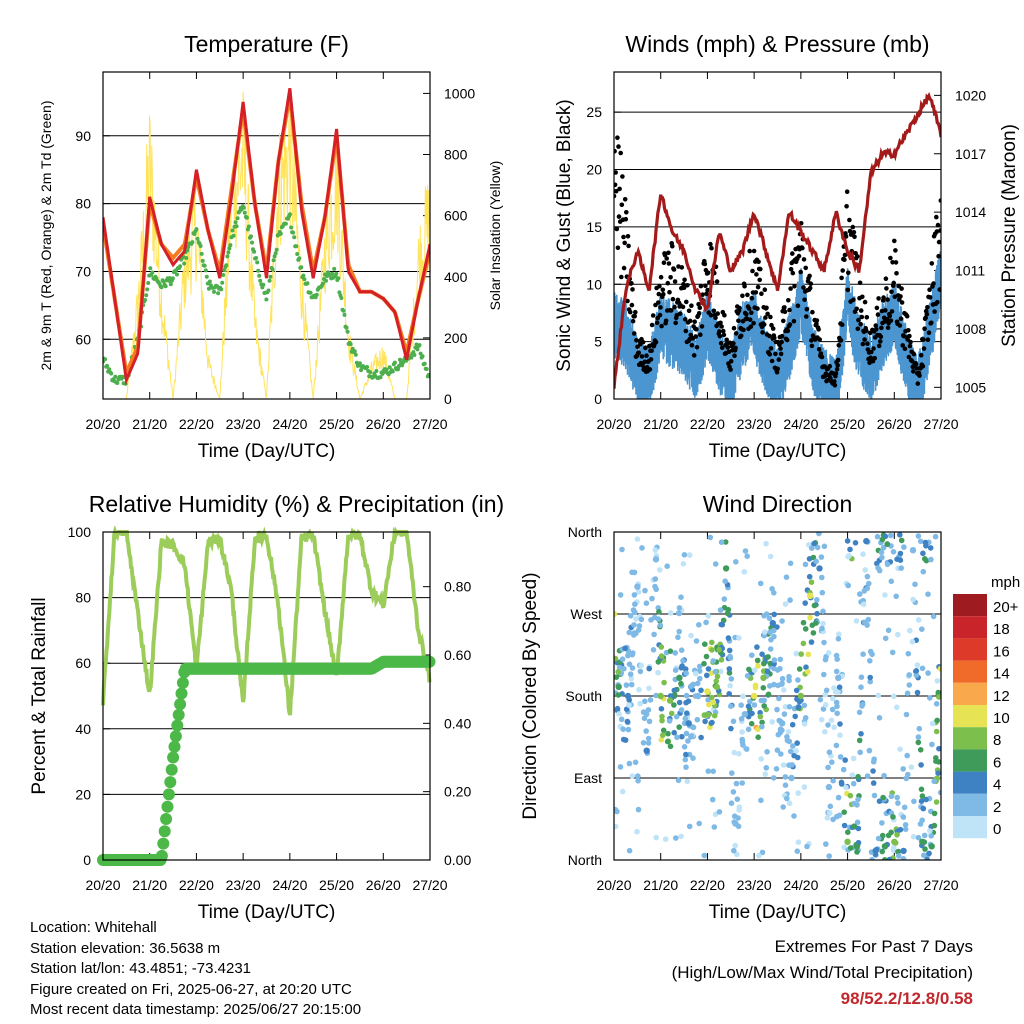 This screenshot has height=1024, width=1024. I want to click on y-axis-label: Percent & Total Rainfall, so click(39, 695).